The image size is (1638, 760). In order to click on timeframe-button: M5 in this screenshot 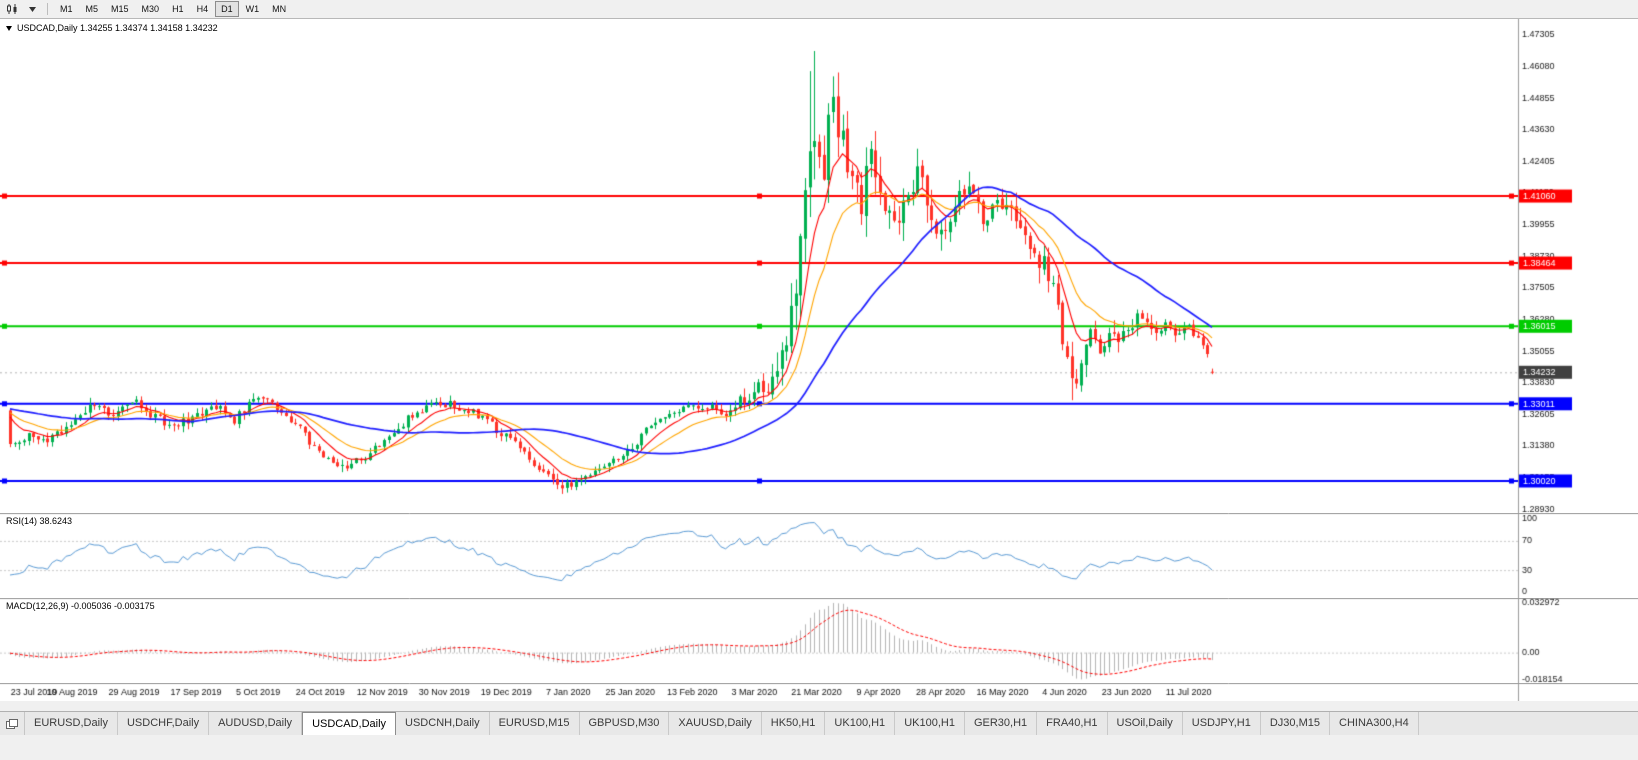, I will do `click(92, 9)`.